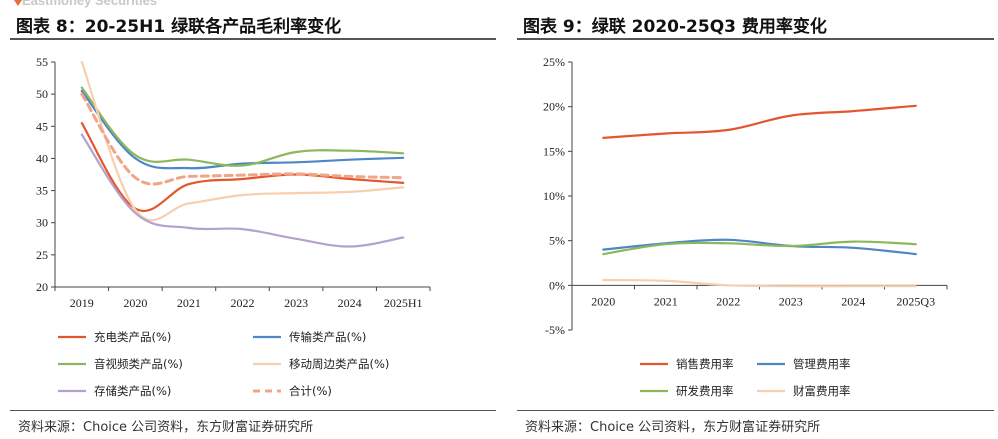 The height and width of the screenshot is (439, 998). I want to click on left-x-tick-label: 2023, so click(296, 303).